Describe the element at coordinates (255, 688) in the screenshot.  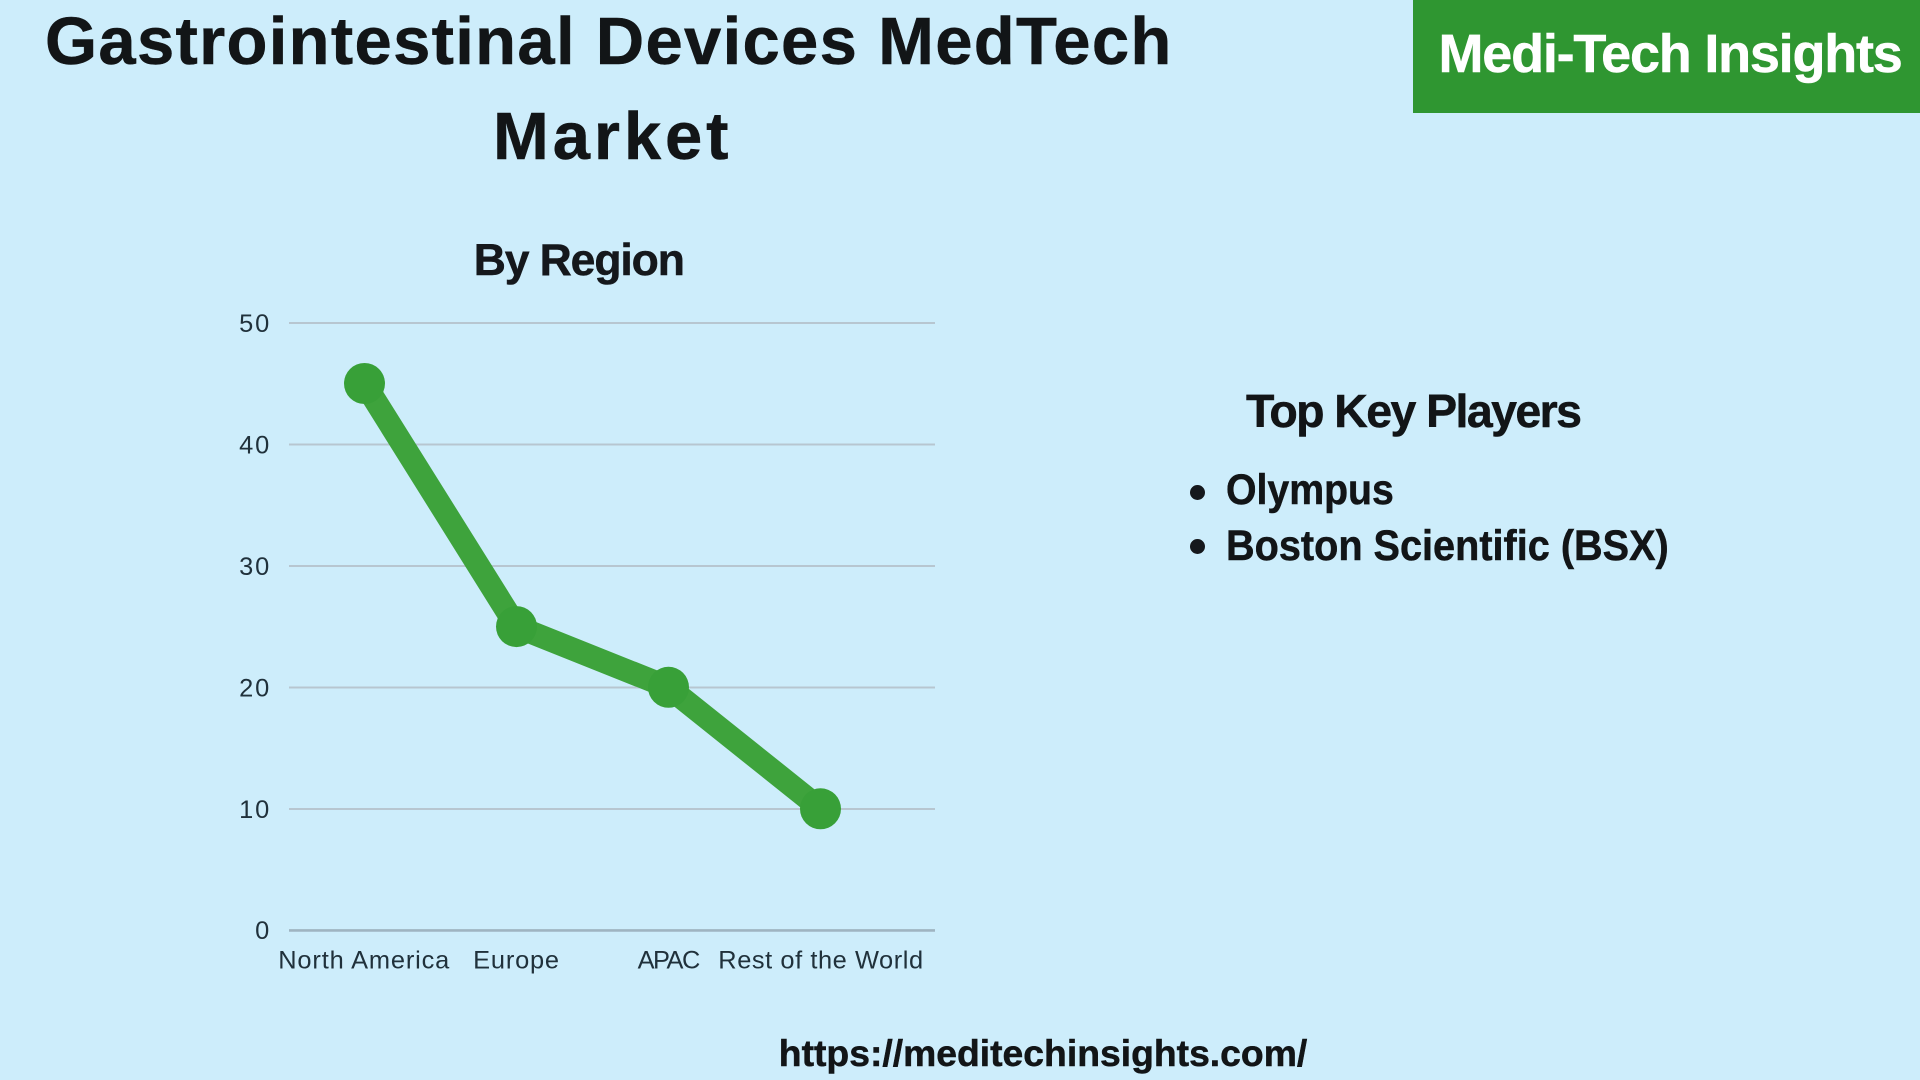
I see `svg-text: 20` at that location.